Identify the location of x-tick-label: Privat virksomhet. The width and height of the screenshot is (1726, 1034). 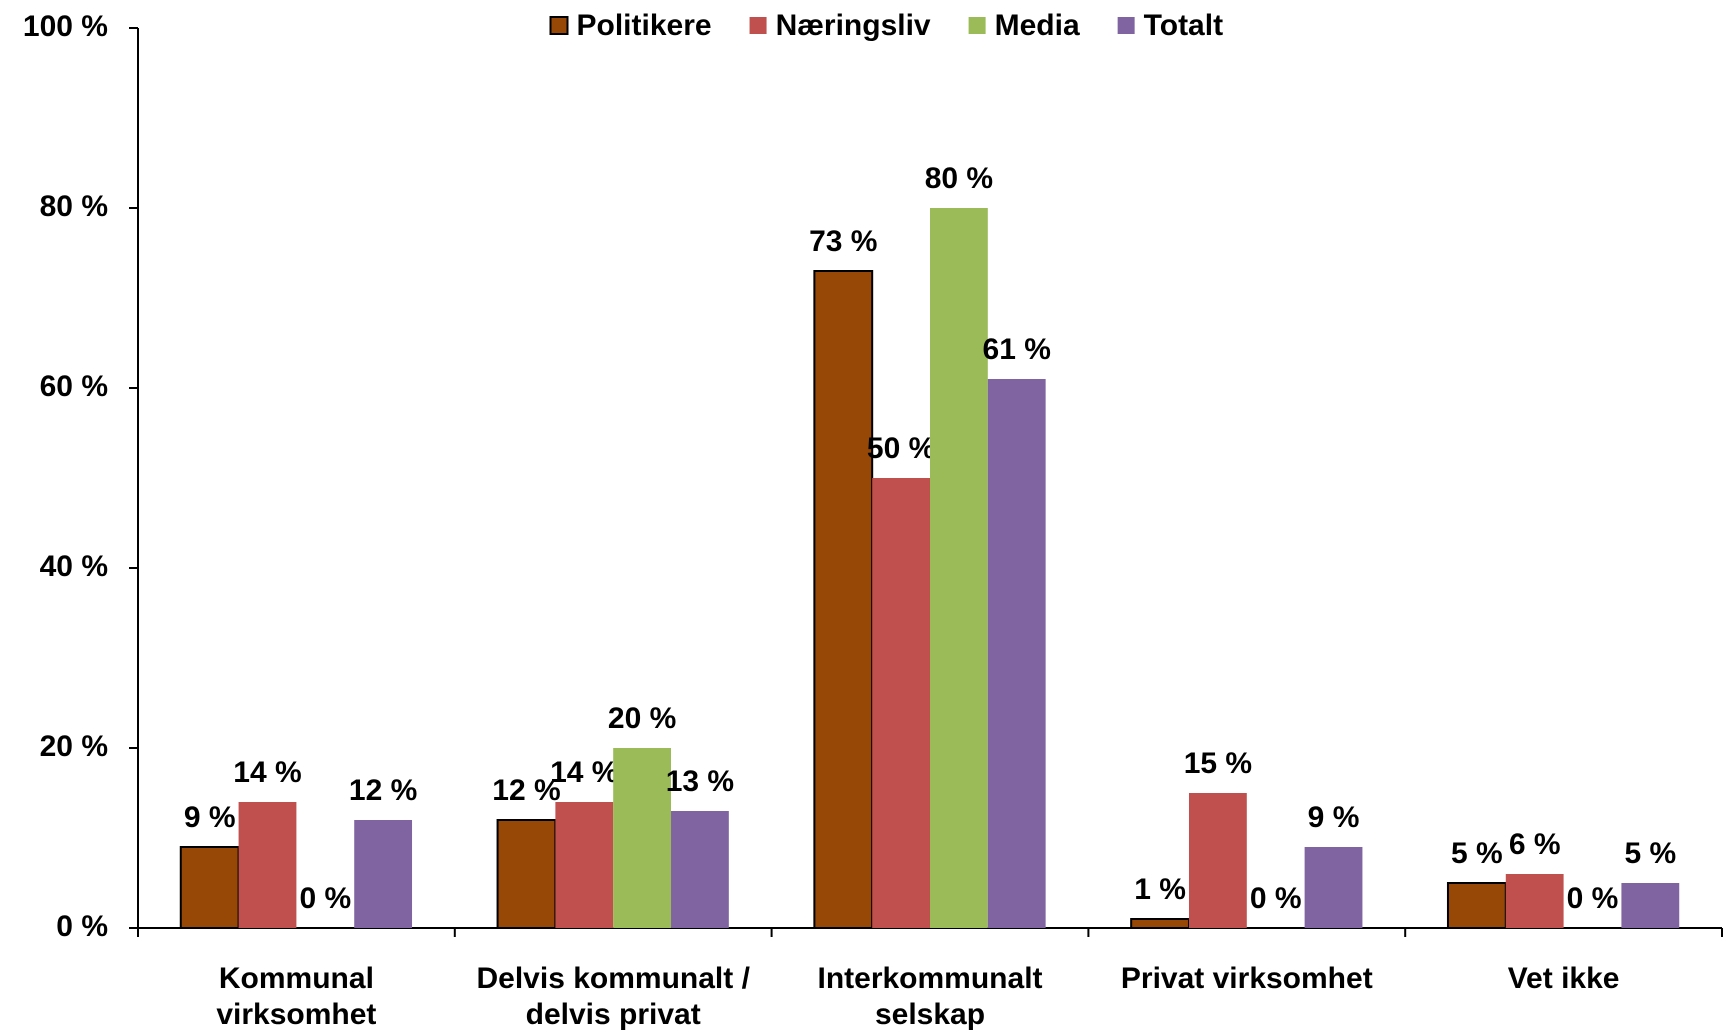
(1247, 978).